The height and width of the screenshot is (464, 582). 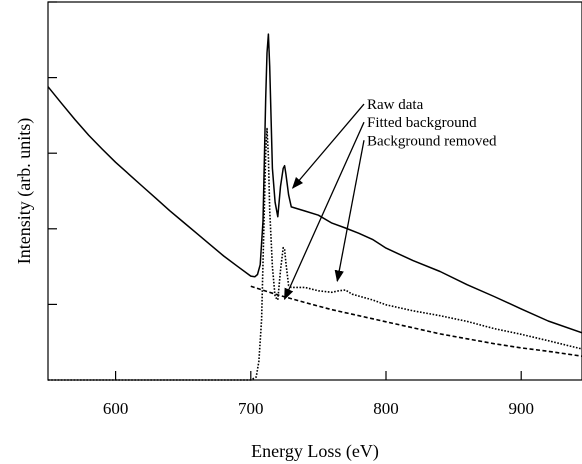 I want to click on x-tick-label-600: 600, so click(x=116, y=408).